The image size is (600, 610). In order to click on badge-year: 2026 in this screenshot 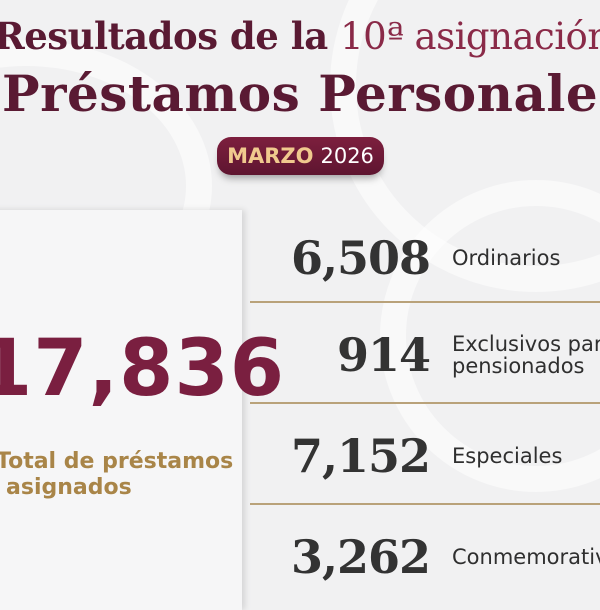, I will do `click(347, 156)`.